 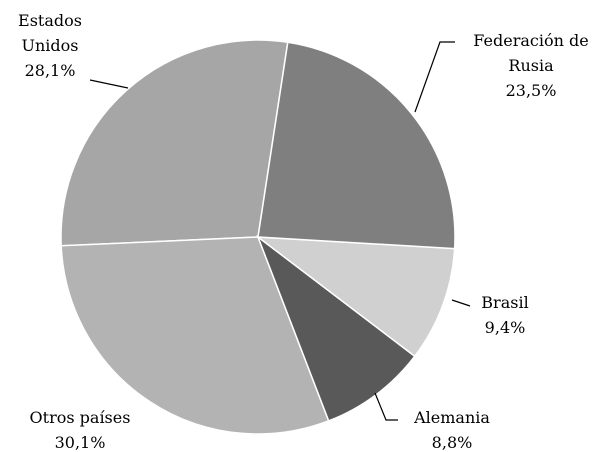 I want to click on value-label: 30,1%, so click(x=80, y=442).